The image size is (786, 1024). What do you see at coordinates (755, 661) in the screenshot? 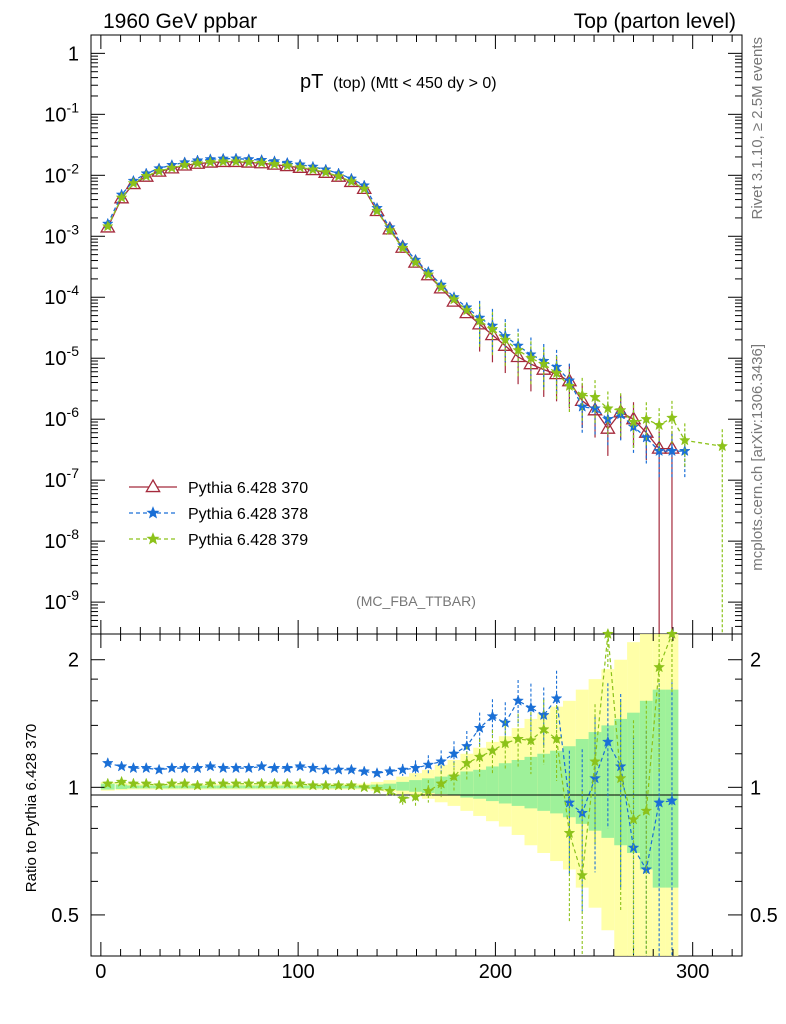
I see `ratio-y-tick-label-right: 2` at bounding box center [755, 661].